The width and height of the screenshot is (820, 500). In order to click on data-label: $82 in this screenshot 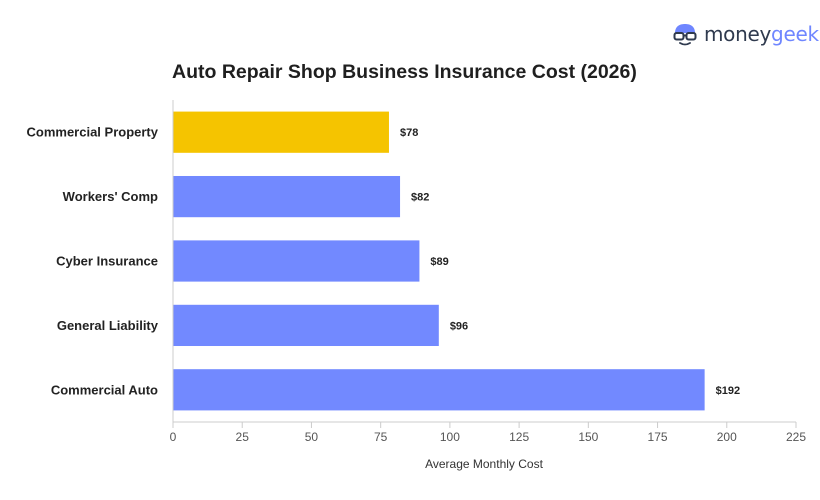, I will do `click(420, 198)`.